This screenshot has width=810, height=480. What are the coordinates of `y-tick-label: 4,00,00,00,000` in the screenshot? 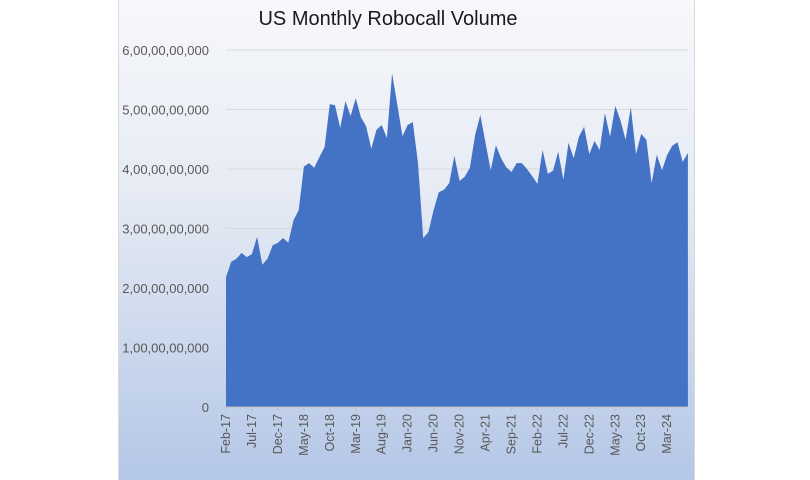 It's located at (165, 169).